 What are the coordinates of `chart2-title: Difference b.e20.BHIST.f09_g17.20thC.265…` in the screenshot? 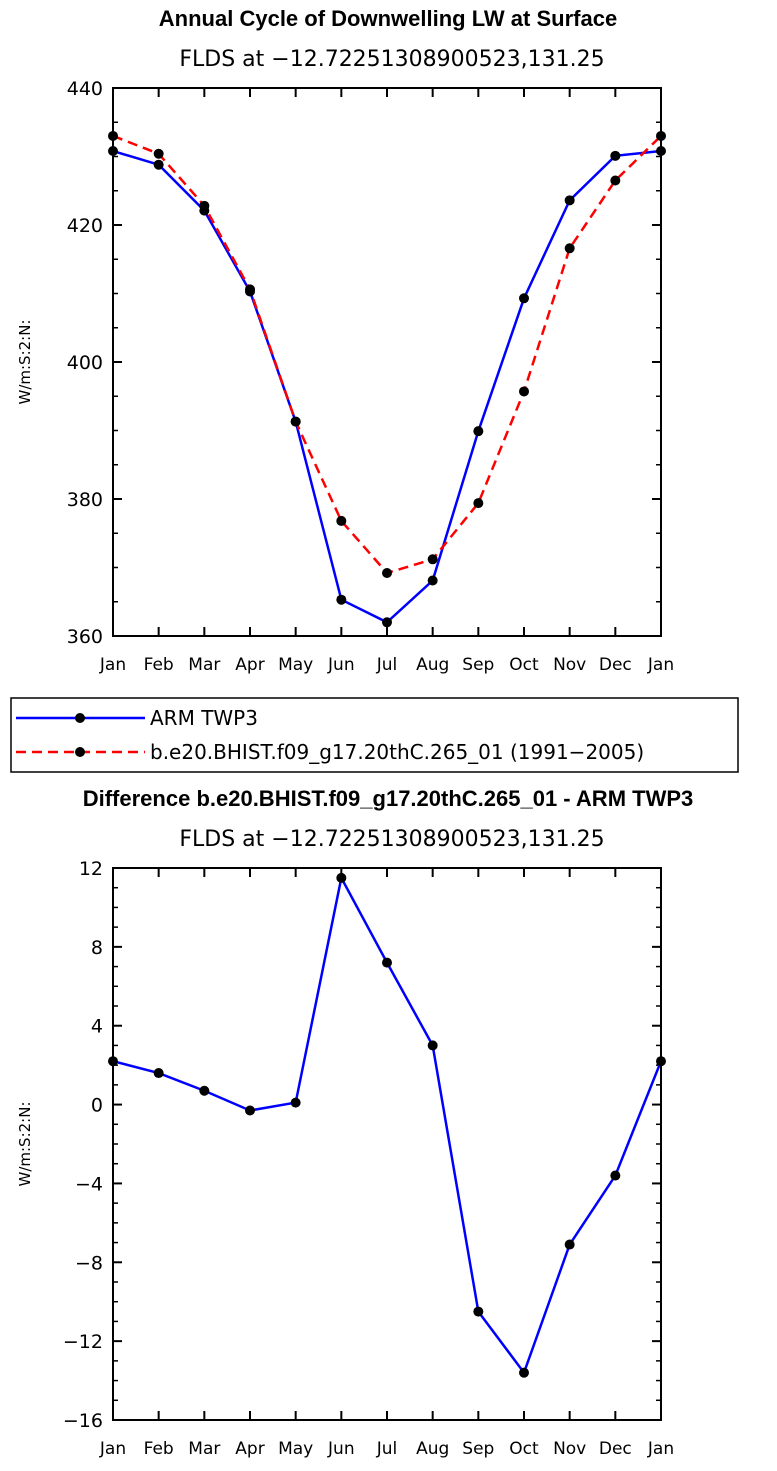 It's located at (388, 798).